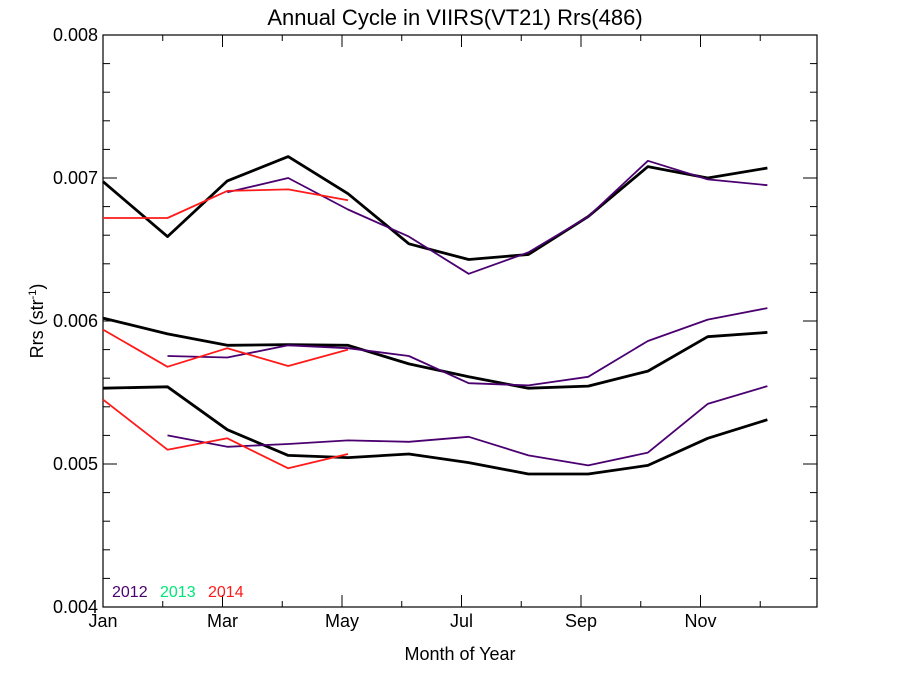 This screenshot has height=675, width=900. I want to click on y-tick-label: 0.004, so click(75, 607).